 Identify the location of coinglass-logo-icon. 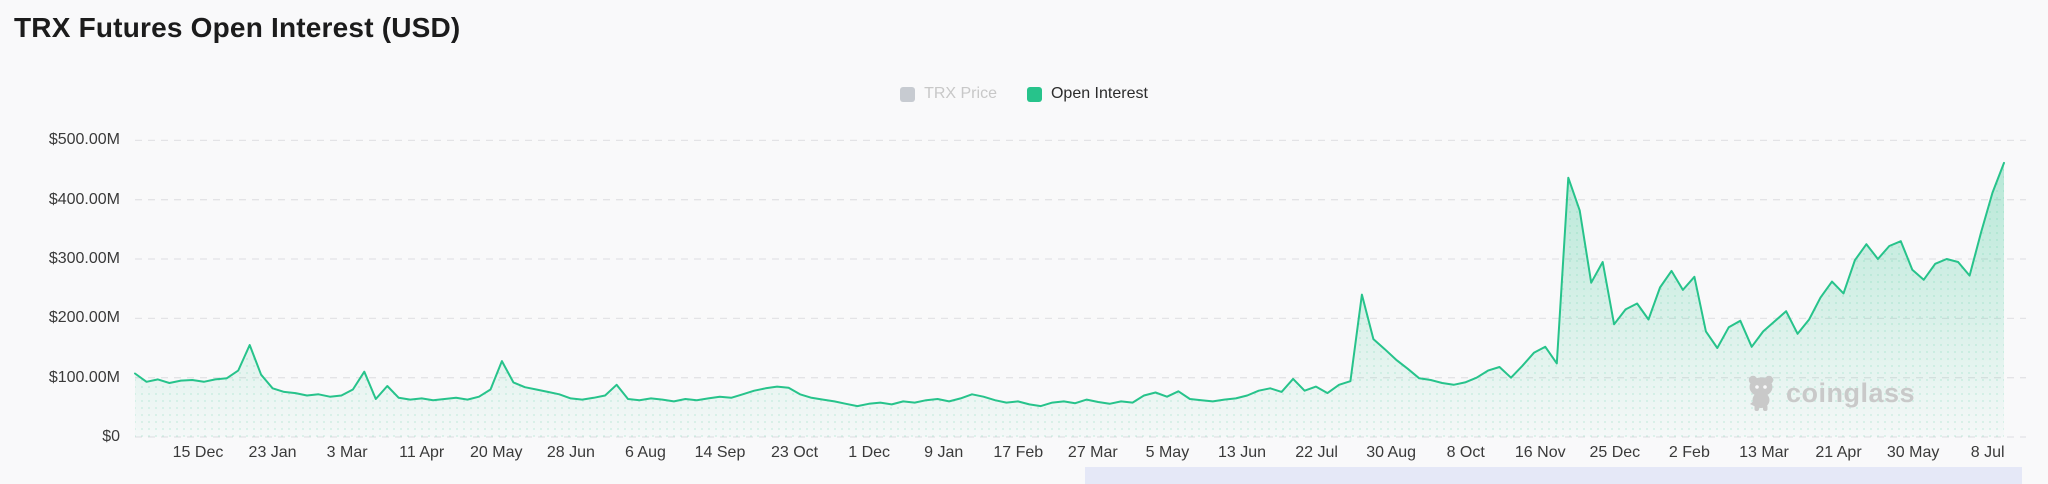
(1761, 393).